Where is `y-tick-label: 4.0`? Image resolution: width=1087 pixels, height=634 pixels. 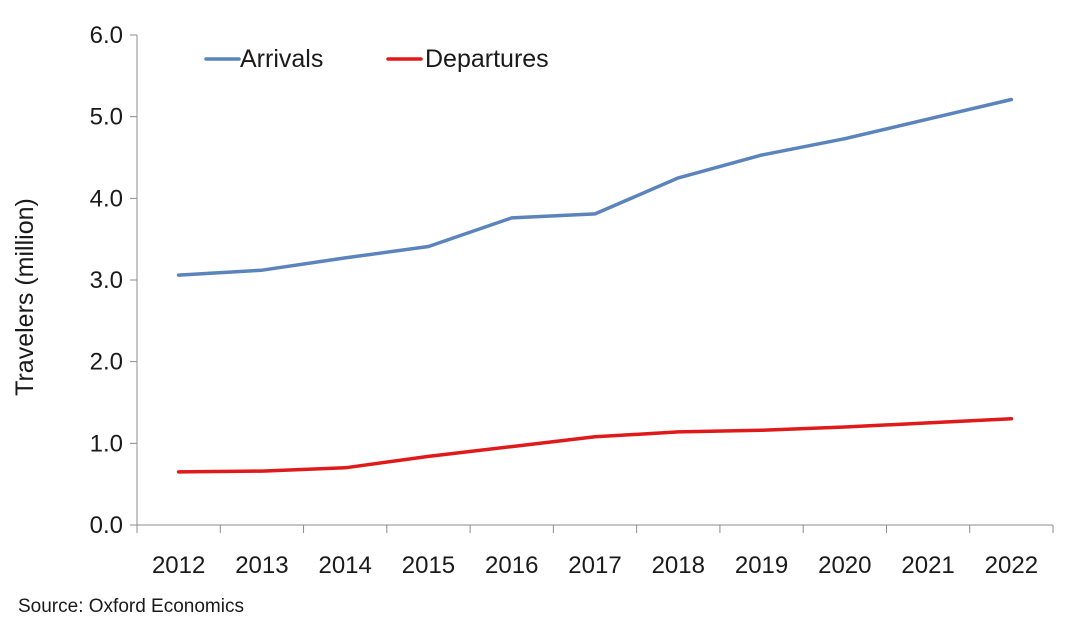 y-tick-label: 4.0 is located at coordinates (106, 198).